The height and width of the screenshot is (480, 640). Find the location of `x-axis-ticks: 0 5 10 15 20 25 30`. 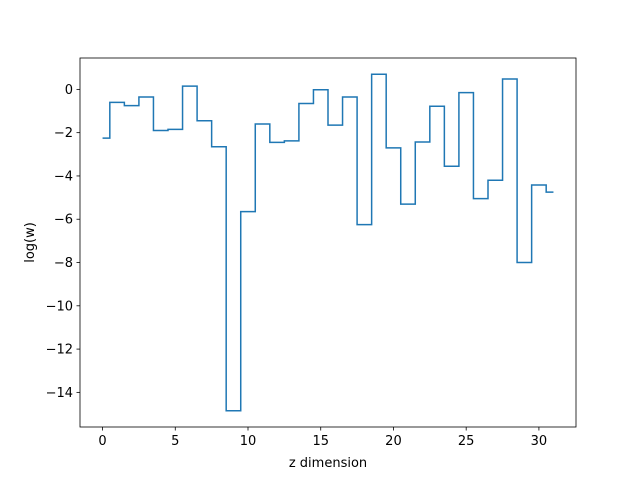

x-axis-ticks: 0 5 10 15 20 25 30 is located at coordinates (322, 438).